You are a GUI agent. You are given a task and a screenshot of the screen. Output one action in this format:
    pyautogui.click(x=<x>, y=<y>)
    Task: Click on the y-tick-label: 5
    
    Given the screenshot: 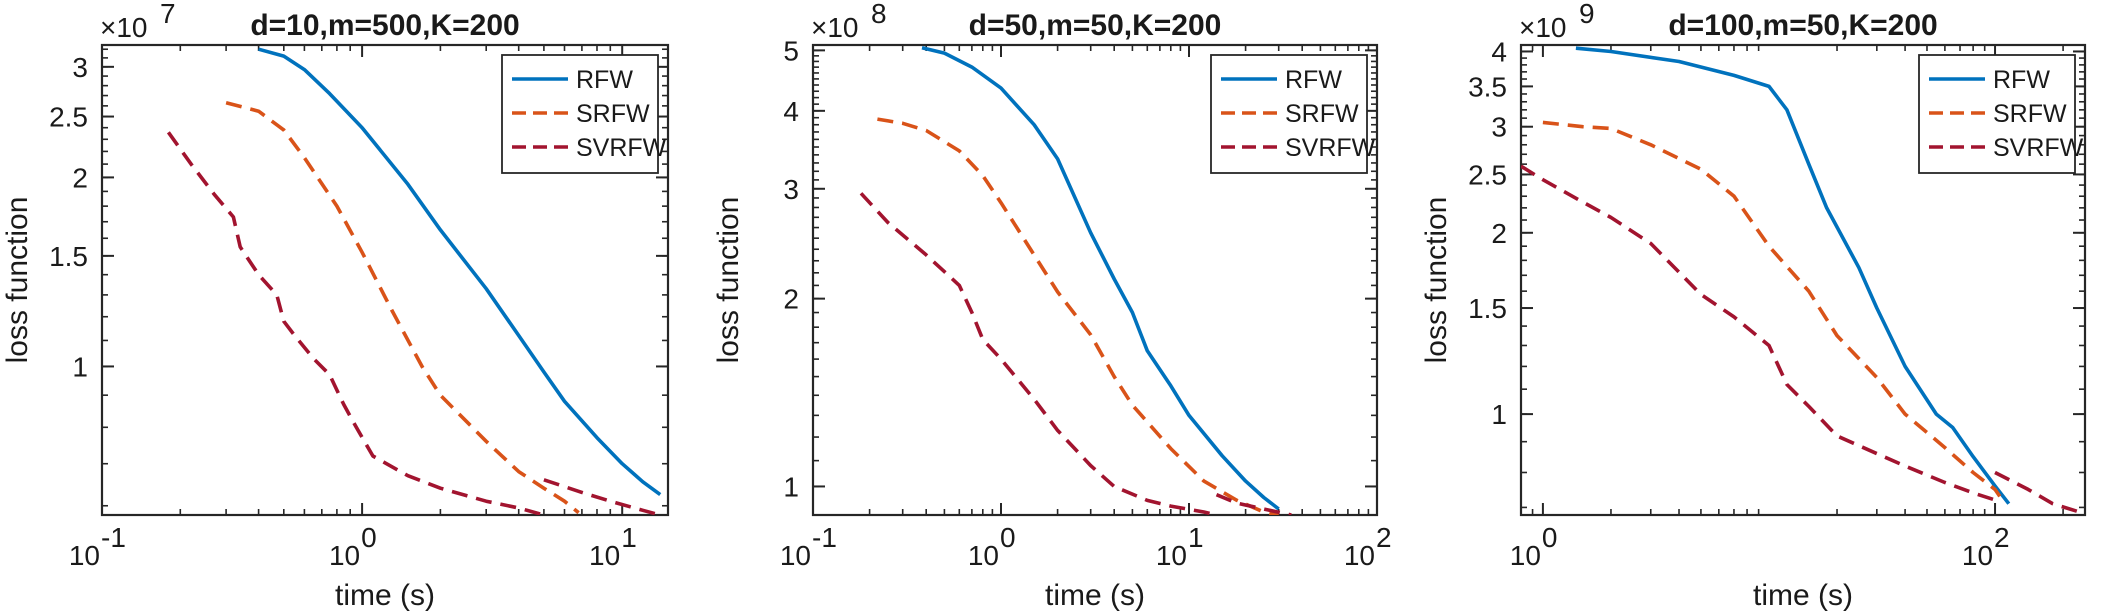 What is the action you would take?
    pyautogui.click(x=791, y=50)
    